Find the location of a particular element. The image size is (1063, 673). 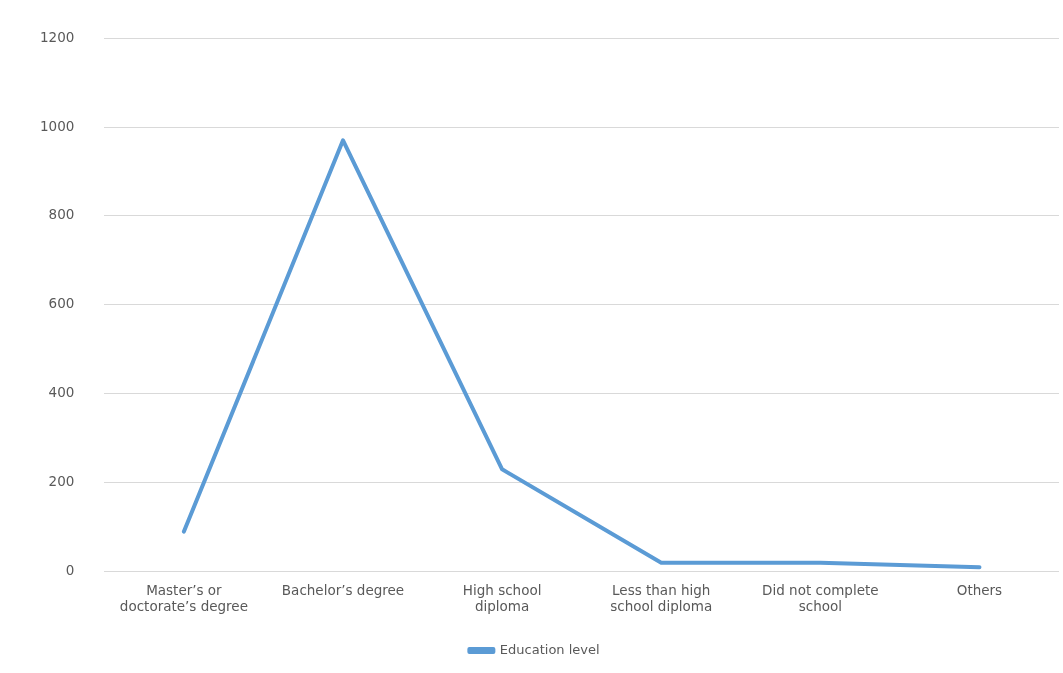

legend-label: Education level is located at coordinates (549, 649).